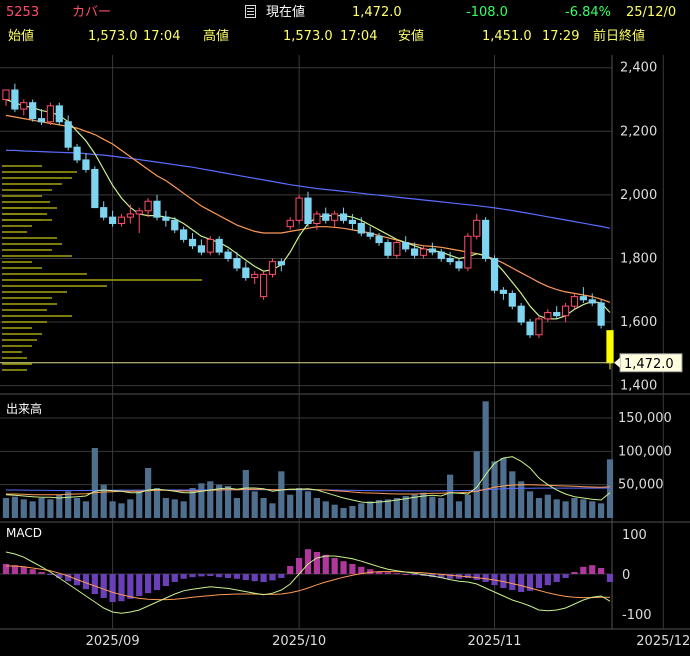  Describe the element at coordinates (638, 68) in the screenshot. I see `price-tick-label: 2,400` at that location.